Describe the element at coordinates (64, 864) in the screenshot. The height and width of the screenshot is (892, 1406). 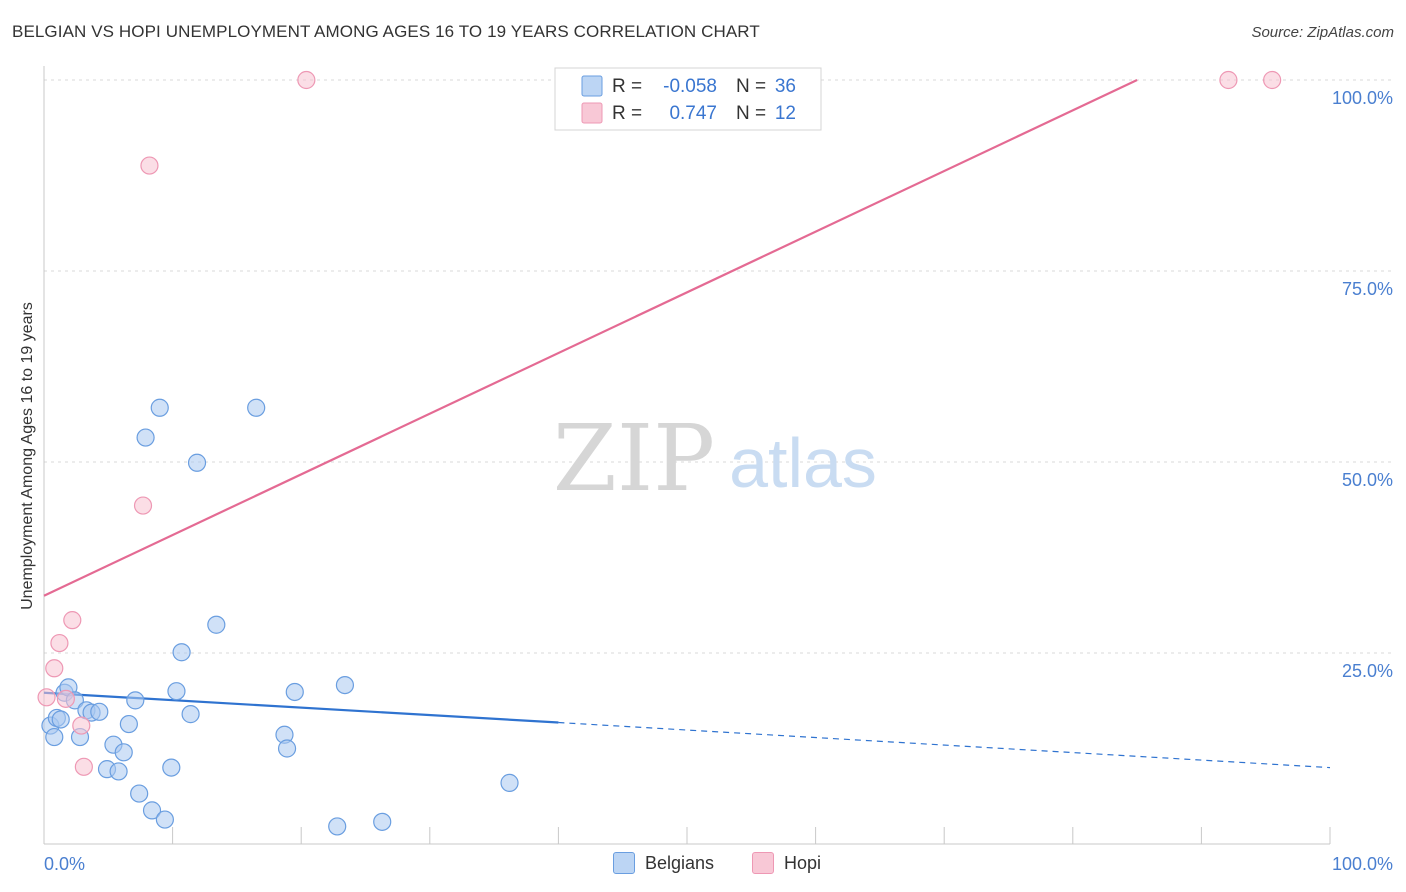
I see `x-tick-label-min: 0.0%` at that location.